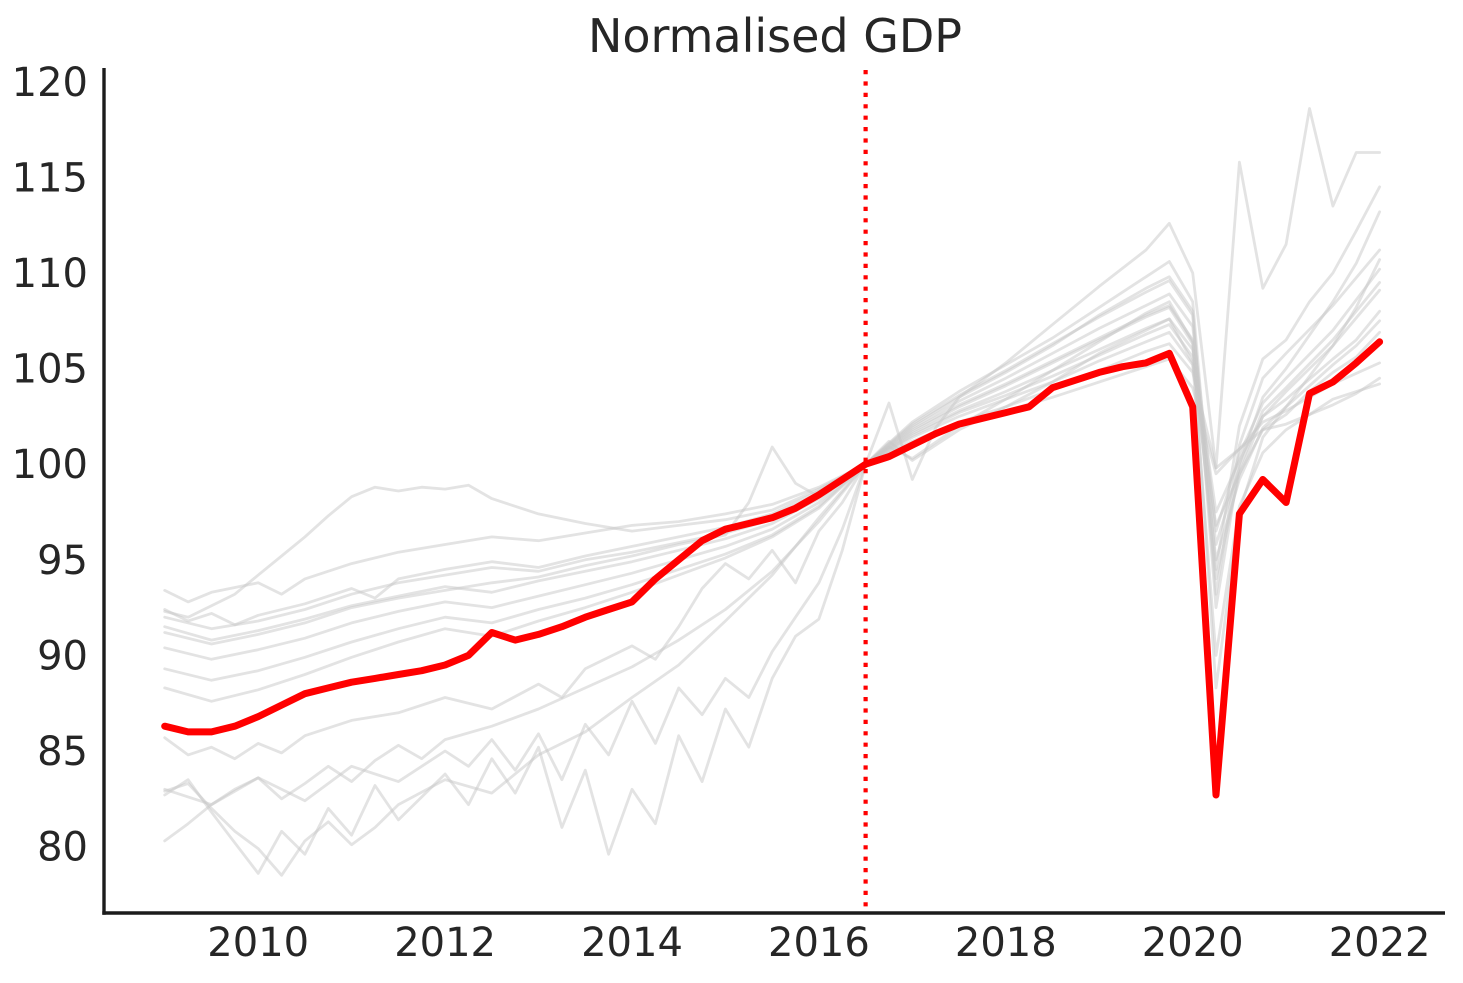 This screenshot has height=983, width=1463. What do you see at coordinates (62, 561) in the screenshot?
I see `y-tick-label: 95` at bounding box center [62, 561].